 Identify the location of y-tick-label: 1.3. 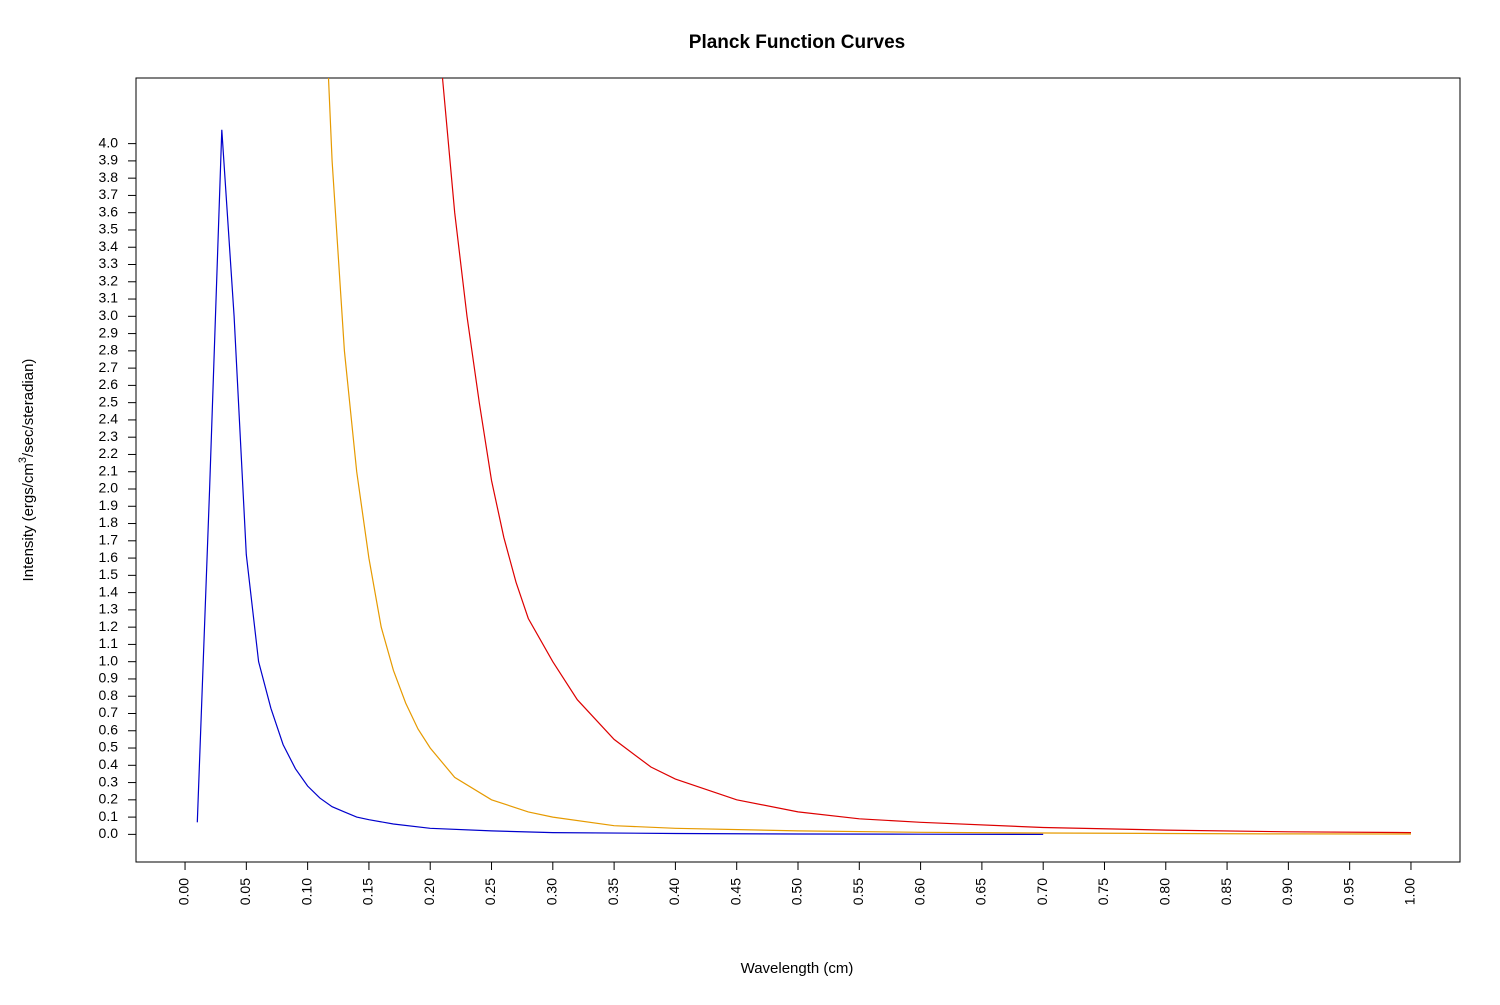
(109, 609).